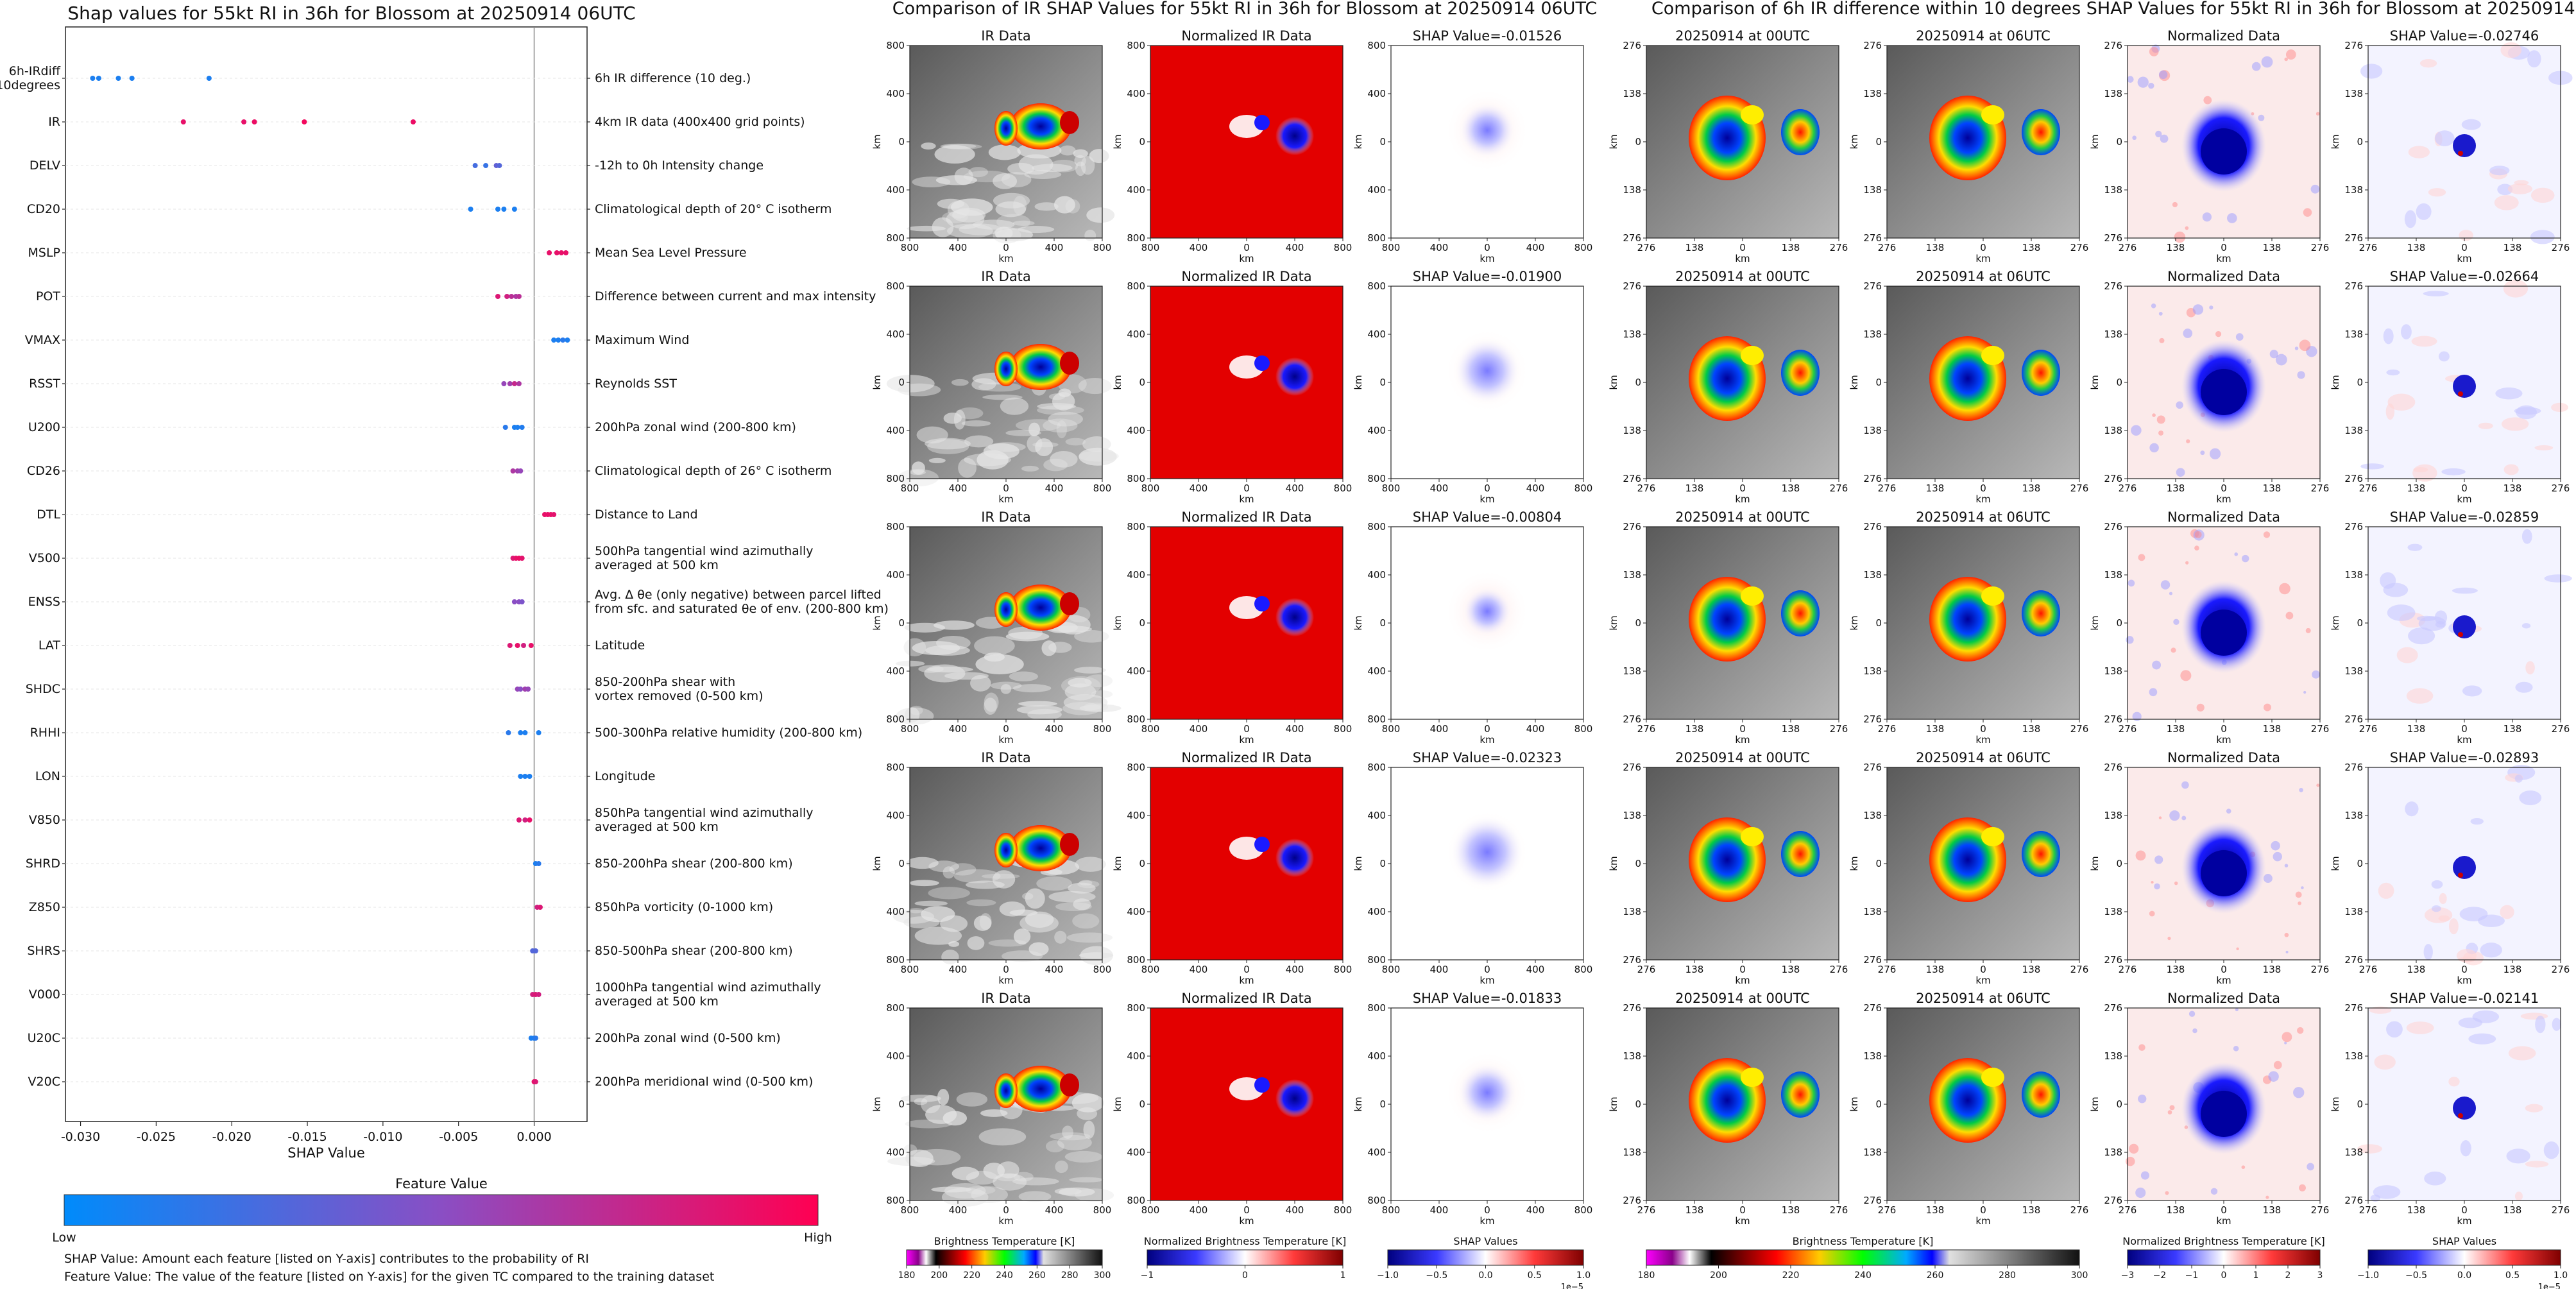  What do you see at coordinates (1753, 836) in the screenshot?
I see `bt-warm-cell` at bounding box center [1753, 836].